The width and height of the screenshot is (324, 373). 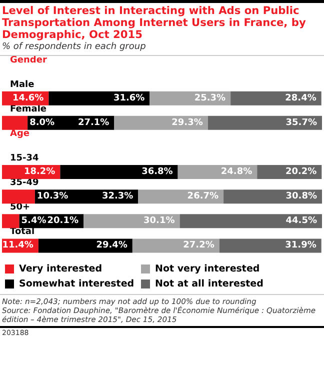 What do you see at coordinates (22, 85) in the screenshot?
I see `y-tick-label: Male` at bounding box center [22, 85].